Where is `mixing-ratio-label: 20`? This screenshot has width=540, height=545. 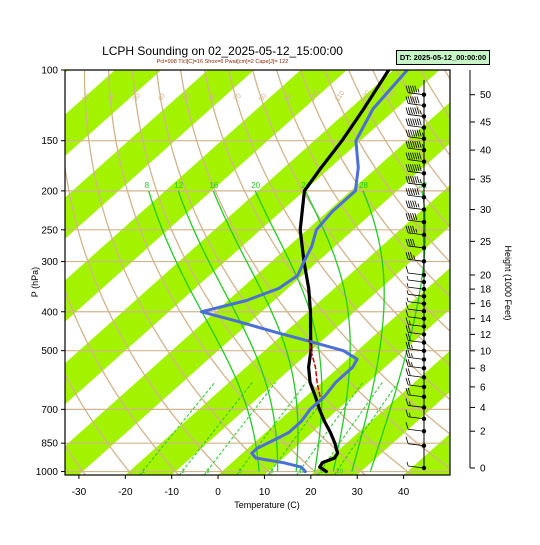 mixing-ratio-label: 20 is located at coordinates (339, 472).